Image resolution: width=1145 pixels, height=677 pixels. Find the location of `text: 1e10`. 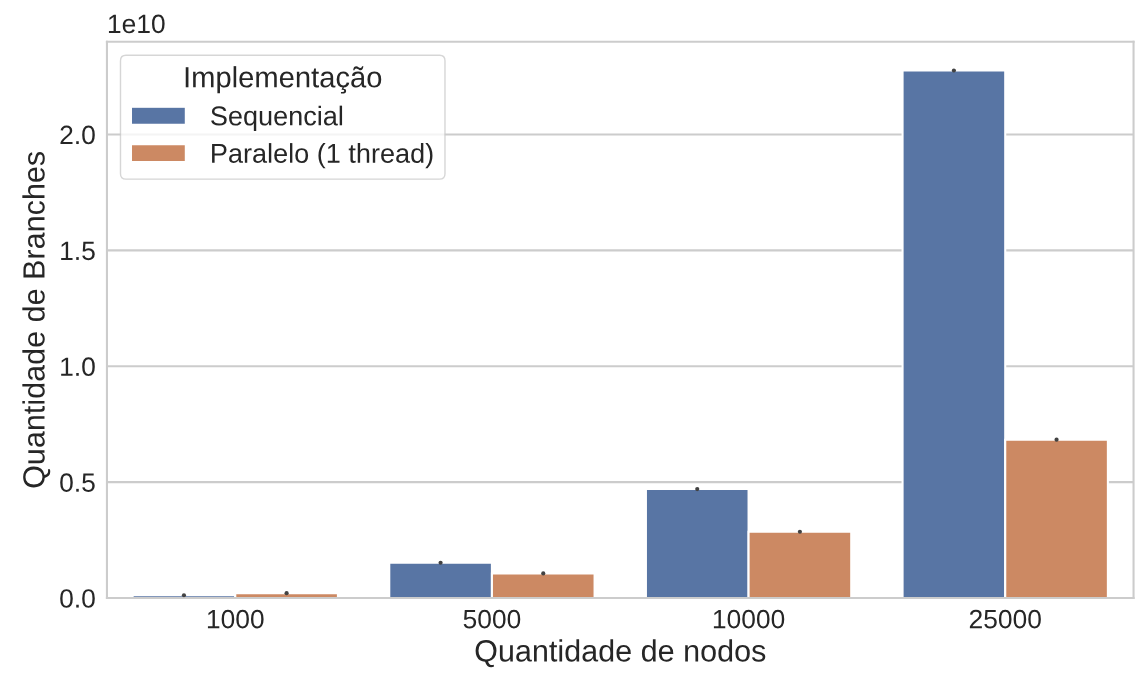

text: 1e10 is located at coordinates (136, 24).